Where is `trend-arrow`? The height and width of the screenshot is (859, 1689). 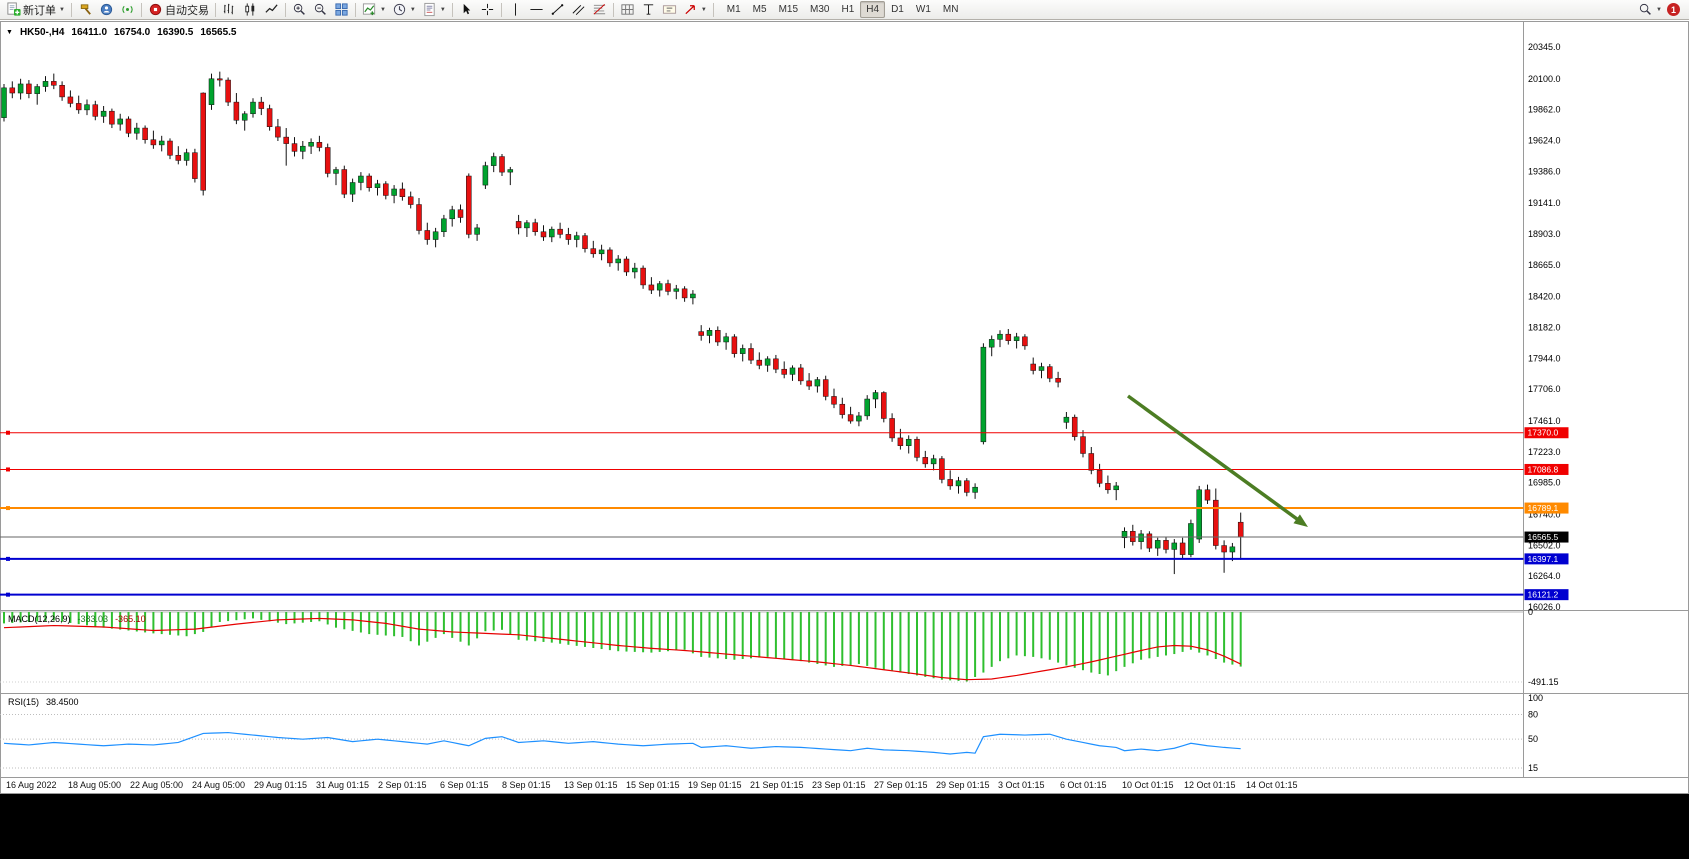
trend-arrow is located at coordinates (1213, 458).